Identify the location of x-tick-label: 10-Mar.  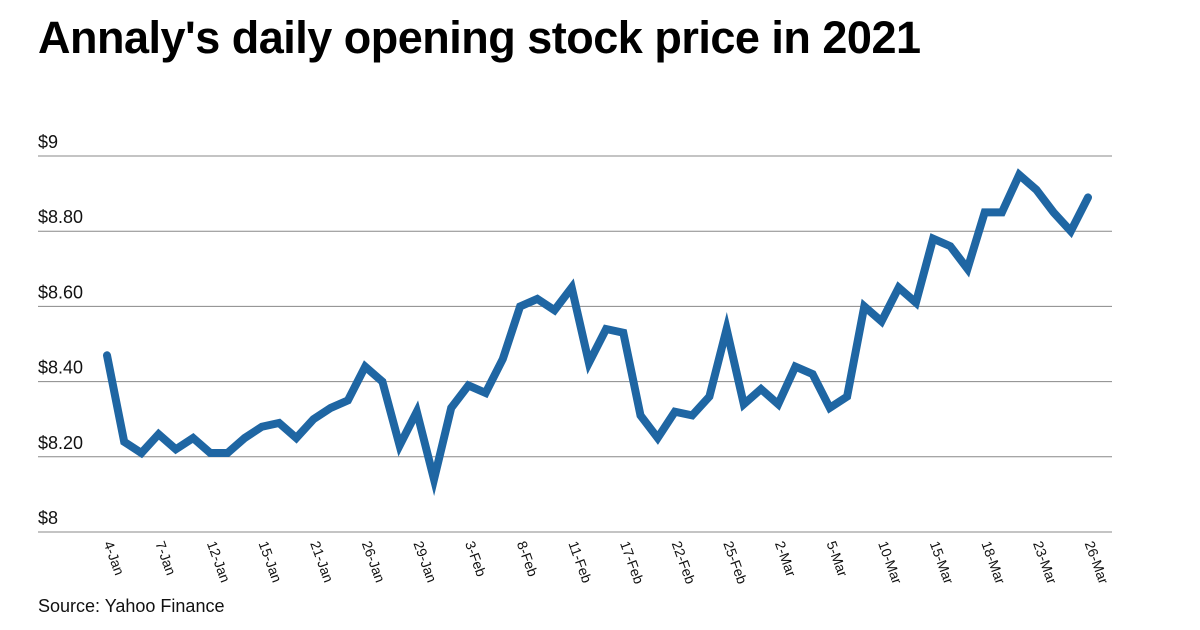
(890, 562).